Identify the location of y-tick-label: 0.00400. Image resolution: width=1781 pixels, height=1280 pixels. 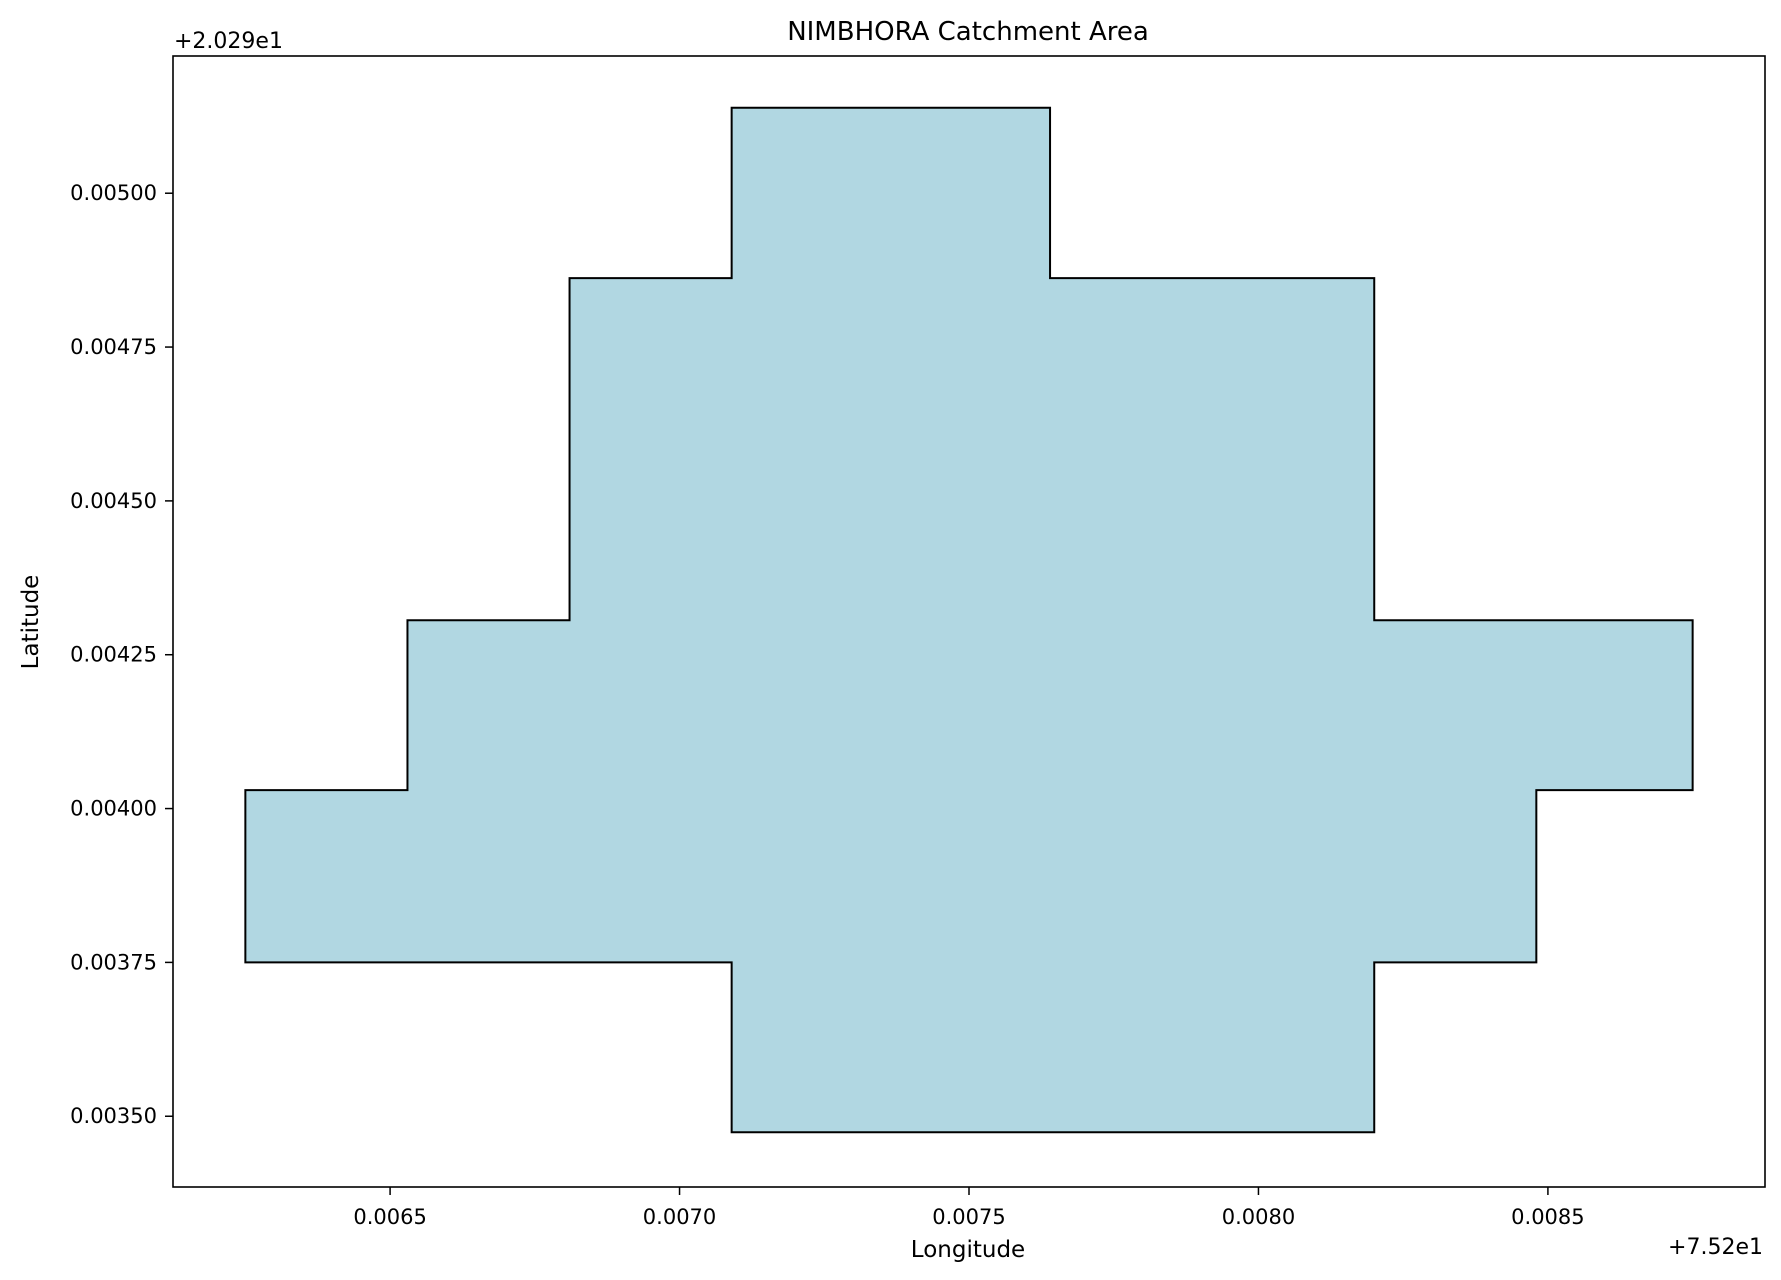
(113, 809).